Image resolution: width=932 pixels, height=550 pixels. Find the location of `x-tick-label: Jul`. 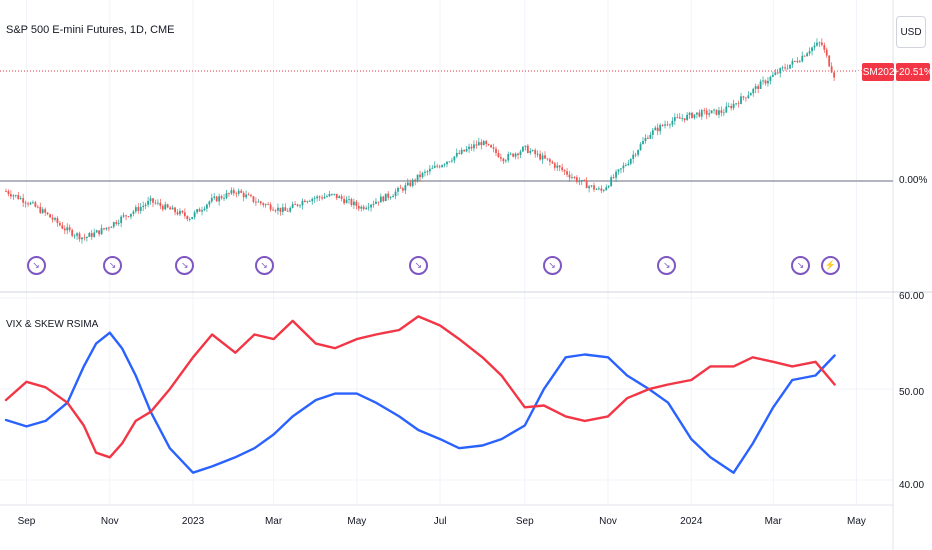

x-tick-label: Jul is located at coordinates (440, 521).